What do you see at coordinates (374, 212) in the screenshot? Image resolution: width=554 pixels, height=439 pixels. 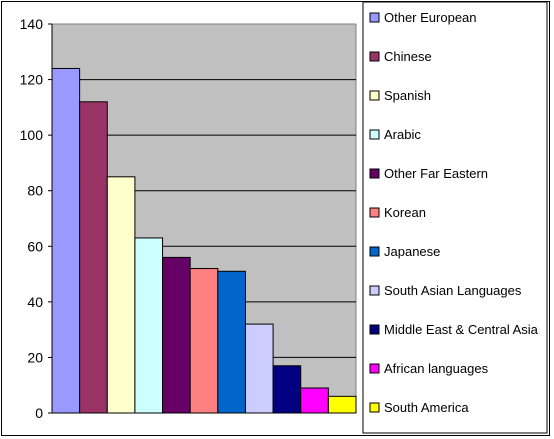 I see `legend-swatch-korean` at bounding box center [374, 212].